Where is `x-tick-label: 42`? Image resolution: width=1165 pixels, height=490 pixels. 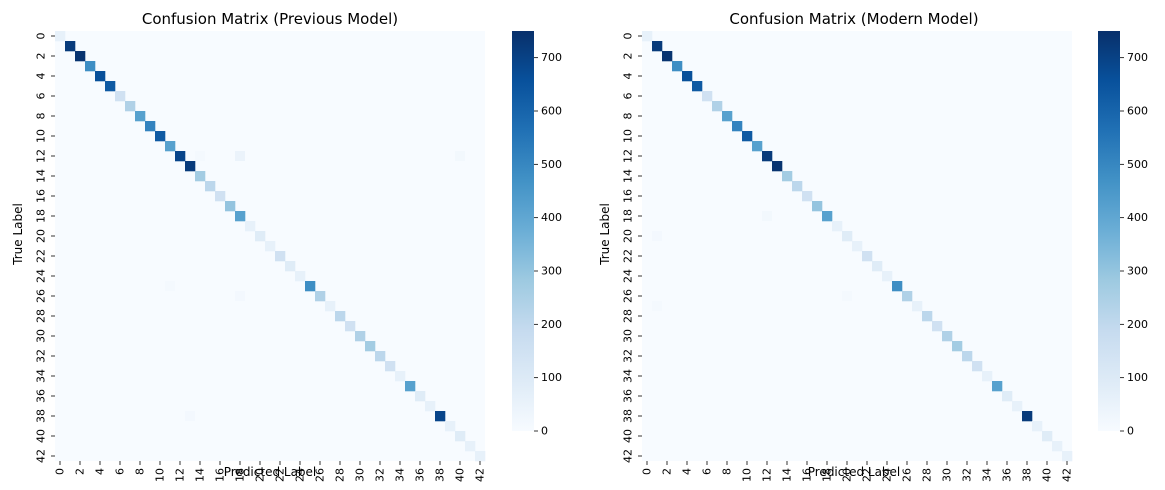 x-tick-label: 42 is located at coordinates (480, 475).